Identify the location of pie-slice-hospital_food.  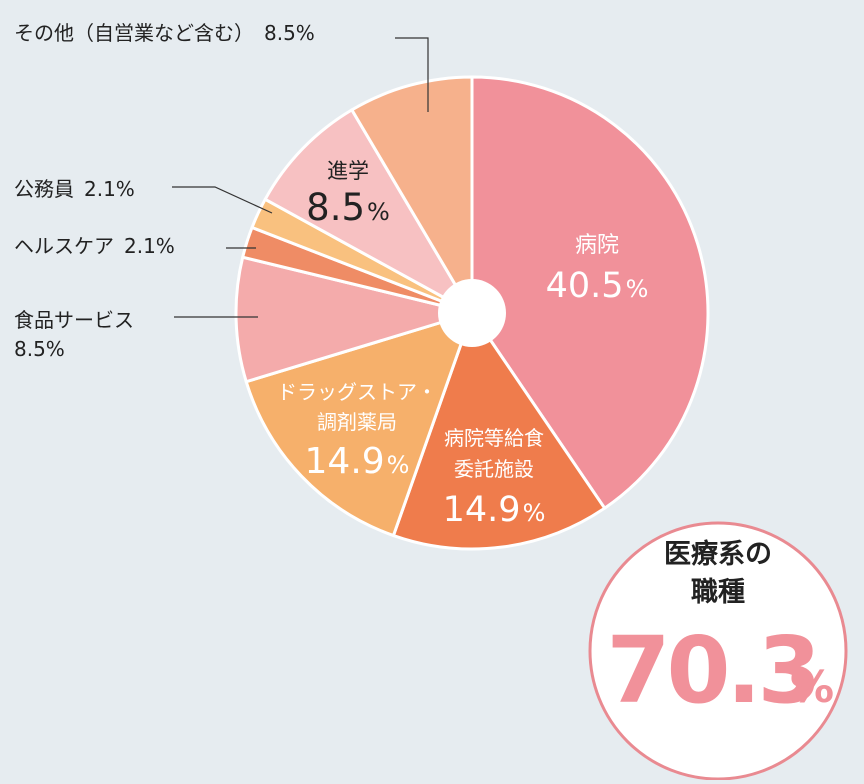
(499, 431).